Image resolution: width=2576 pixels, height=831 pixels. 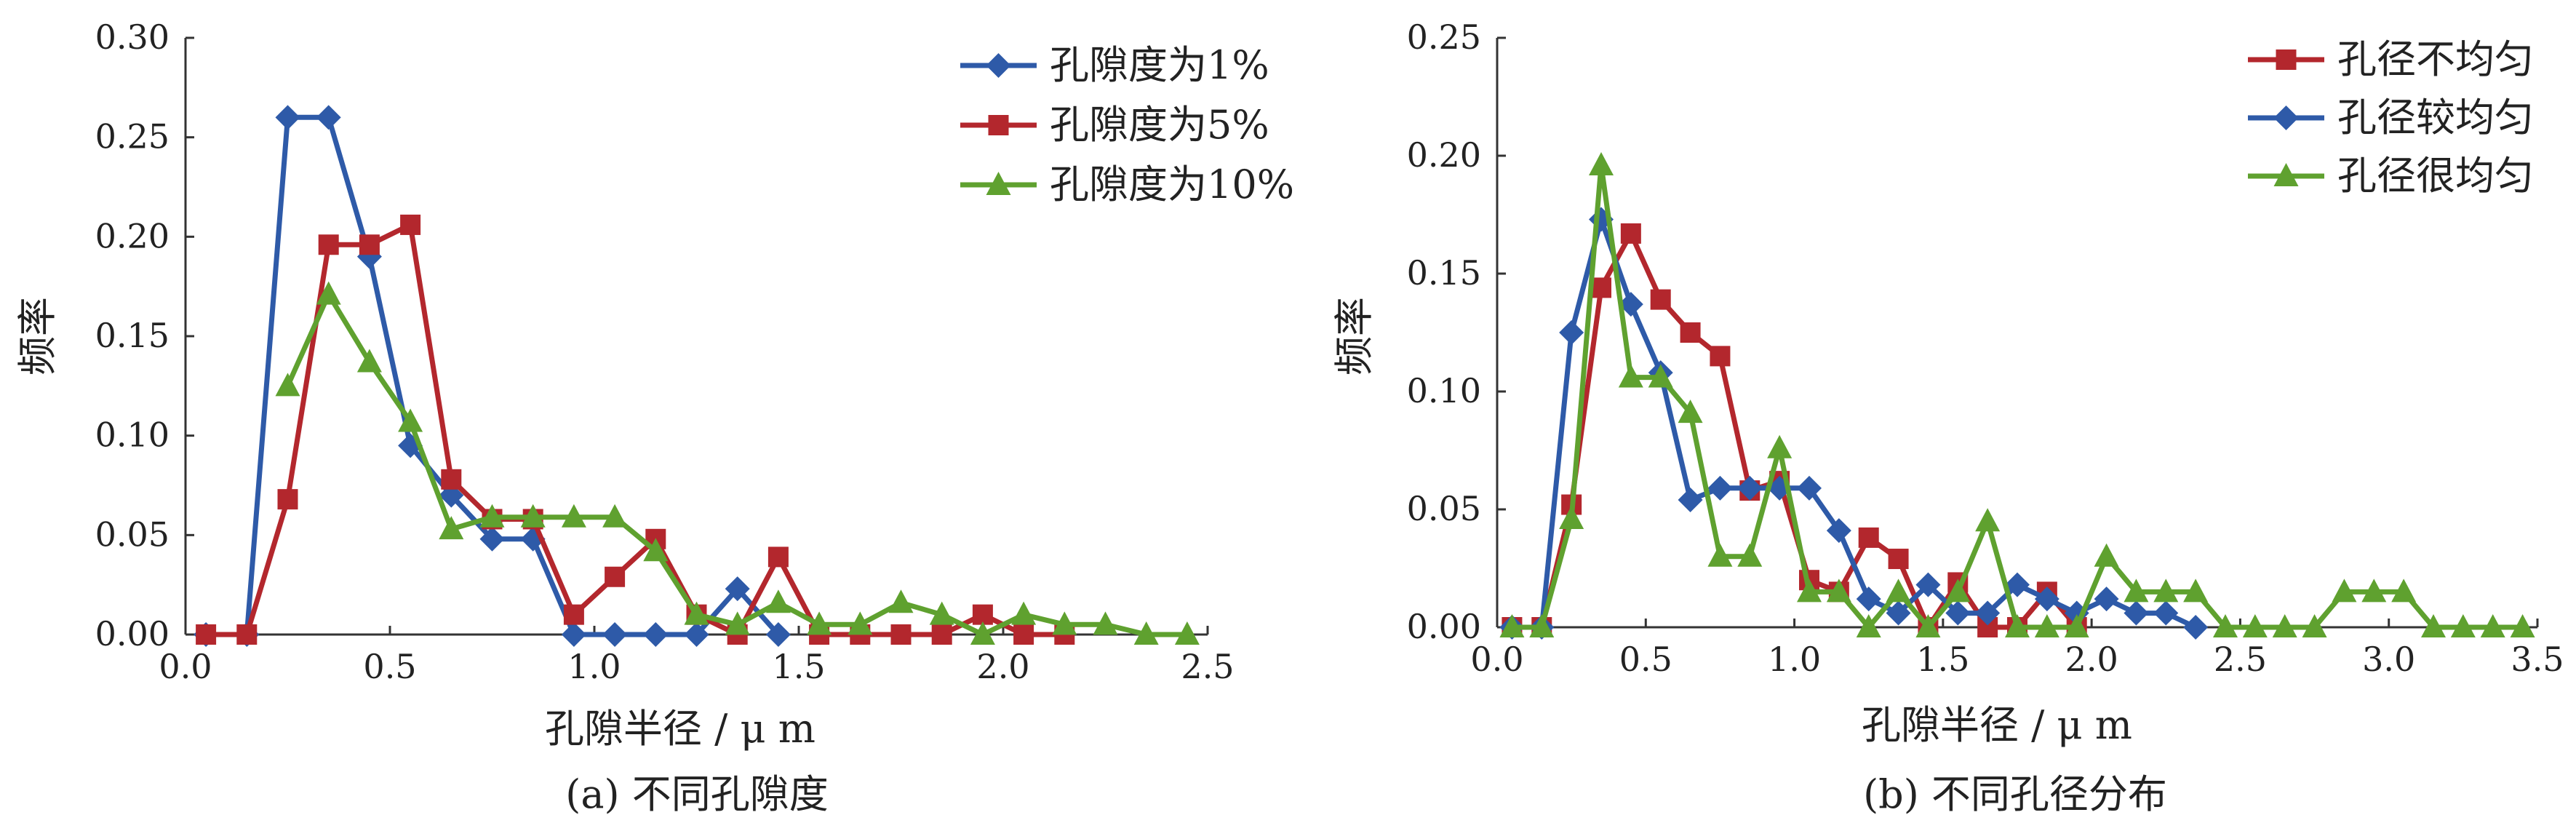 I want to click on chart-b-ylabel: 频率, so click(x=1354, y=336).